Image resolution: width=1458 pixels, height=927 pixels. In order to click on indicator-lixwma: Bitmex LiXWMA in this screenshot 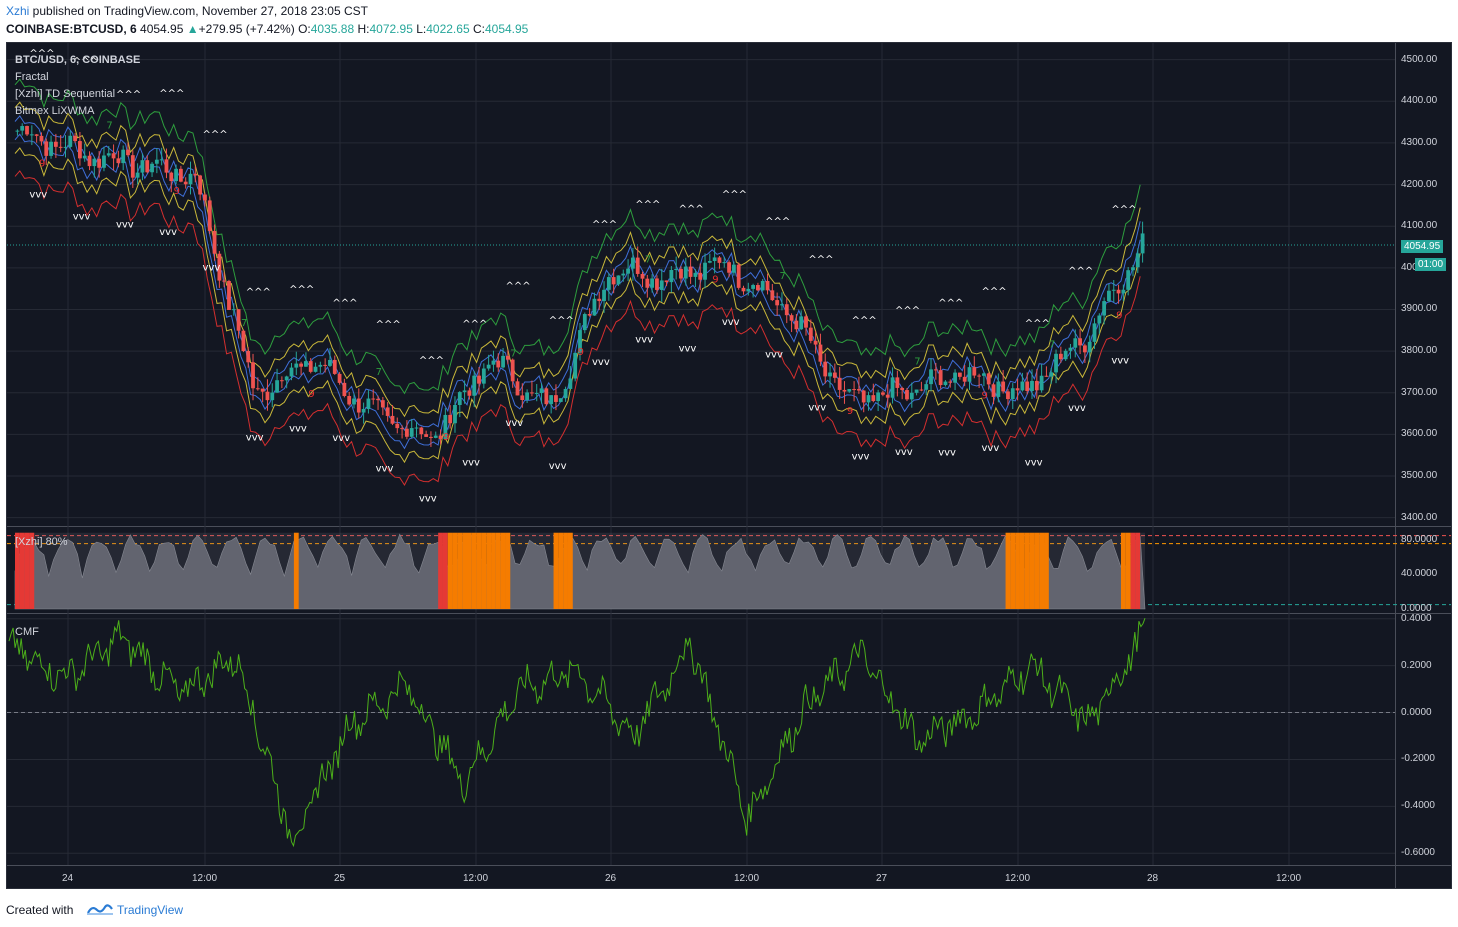, I will do `click(55, 111)`.